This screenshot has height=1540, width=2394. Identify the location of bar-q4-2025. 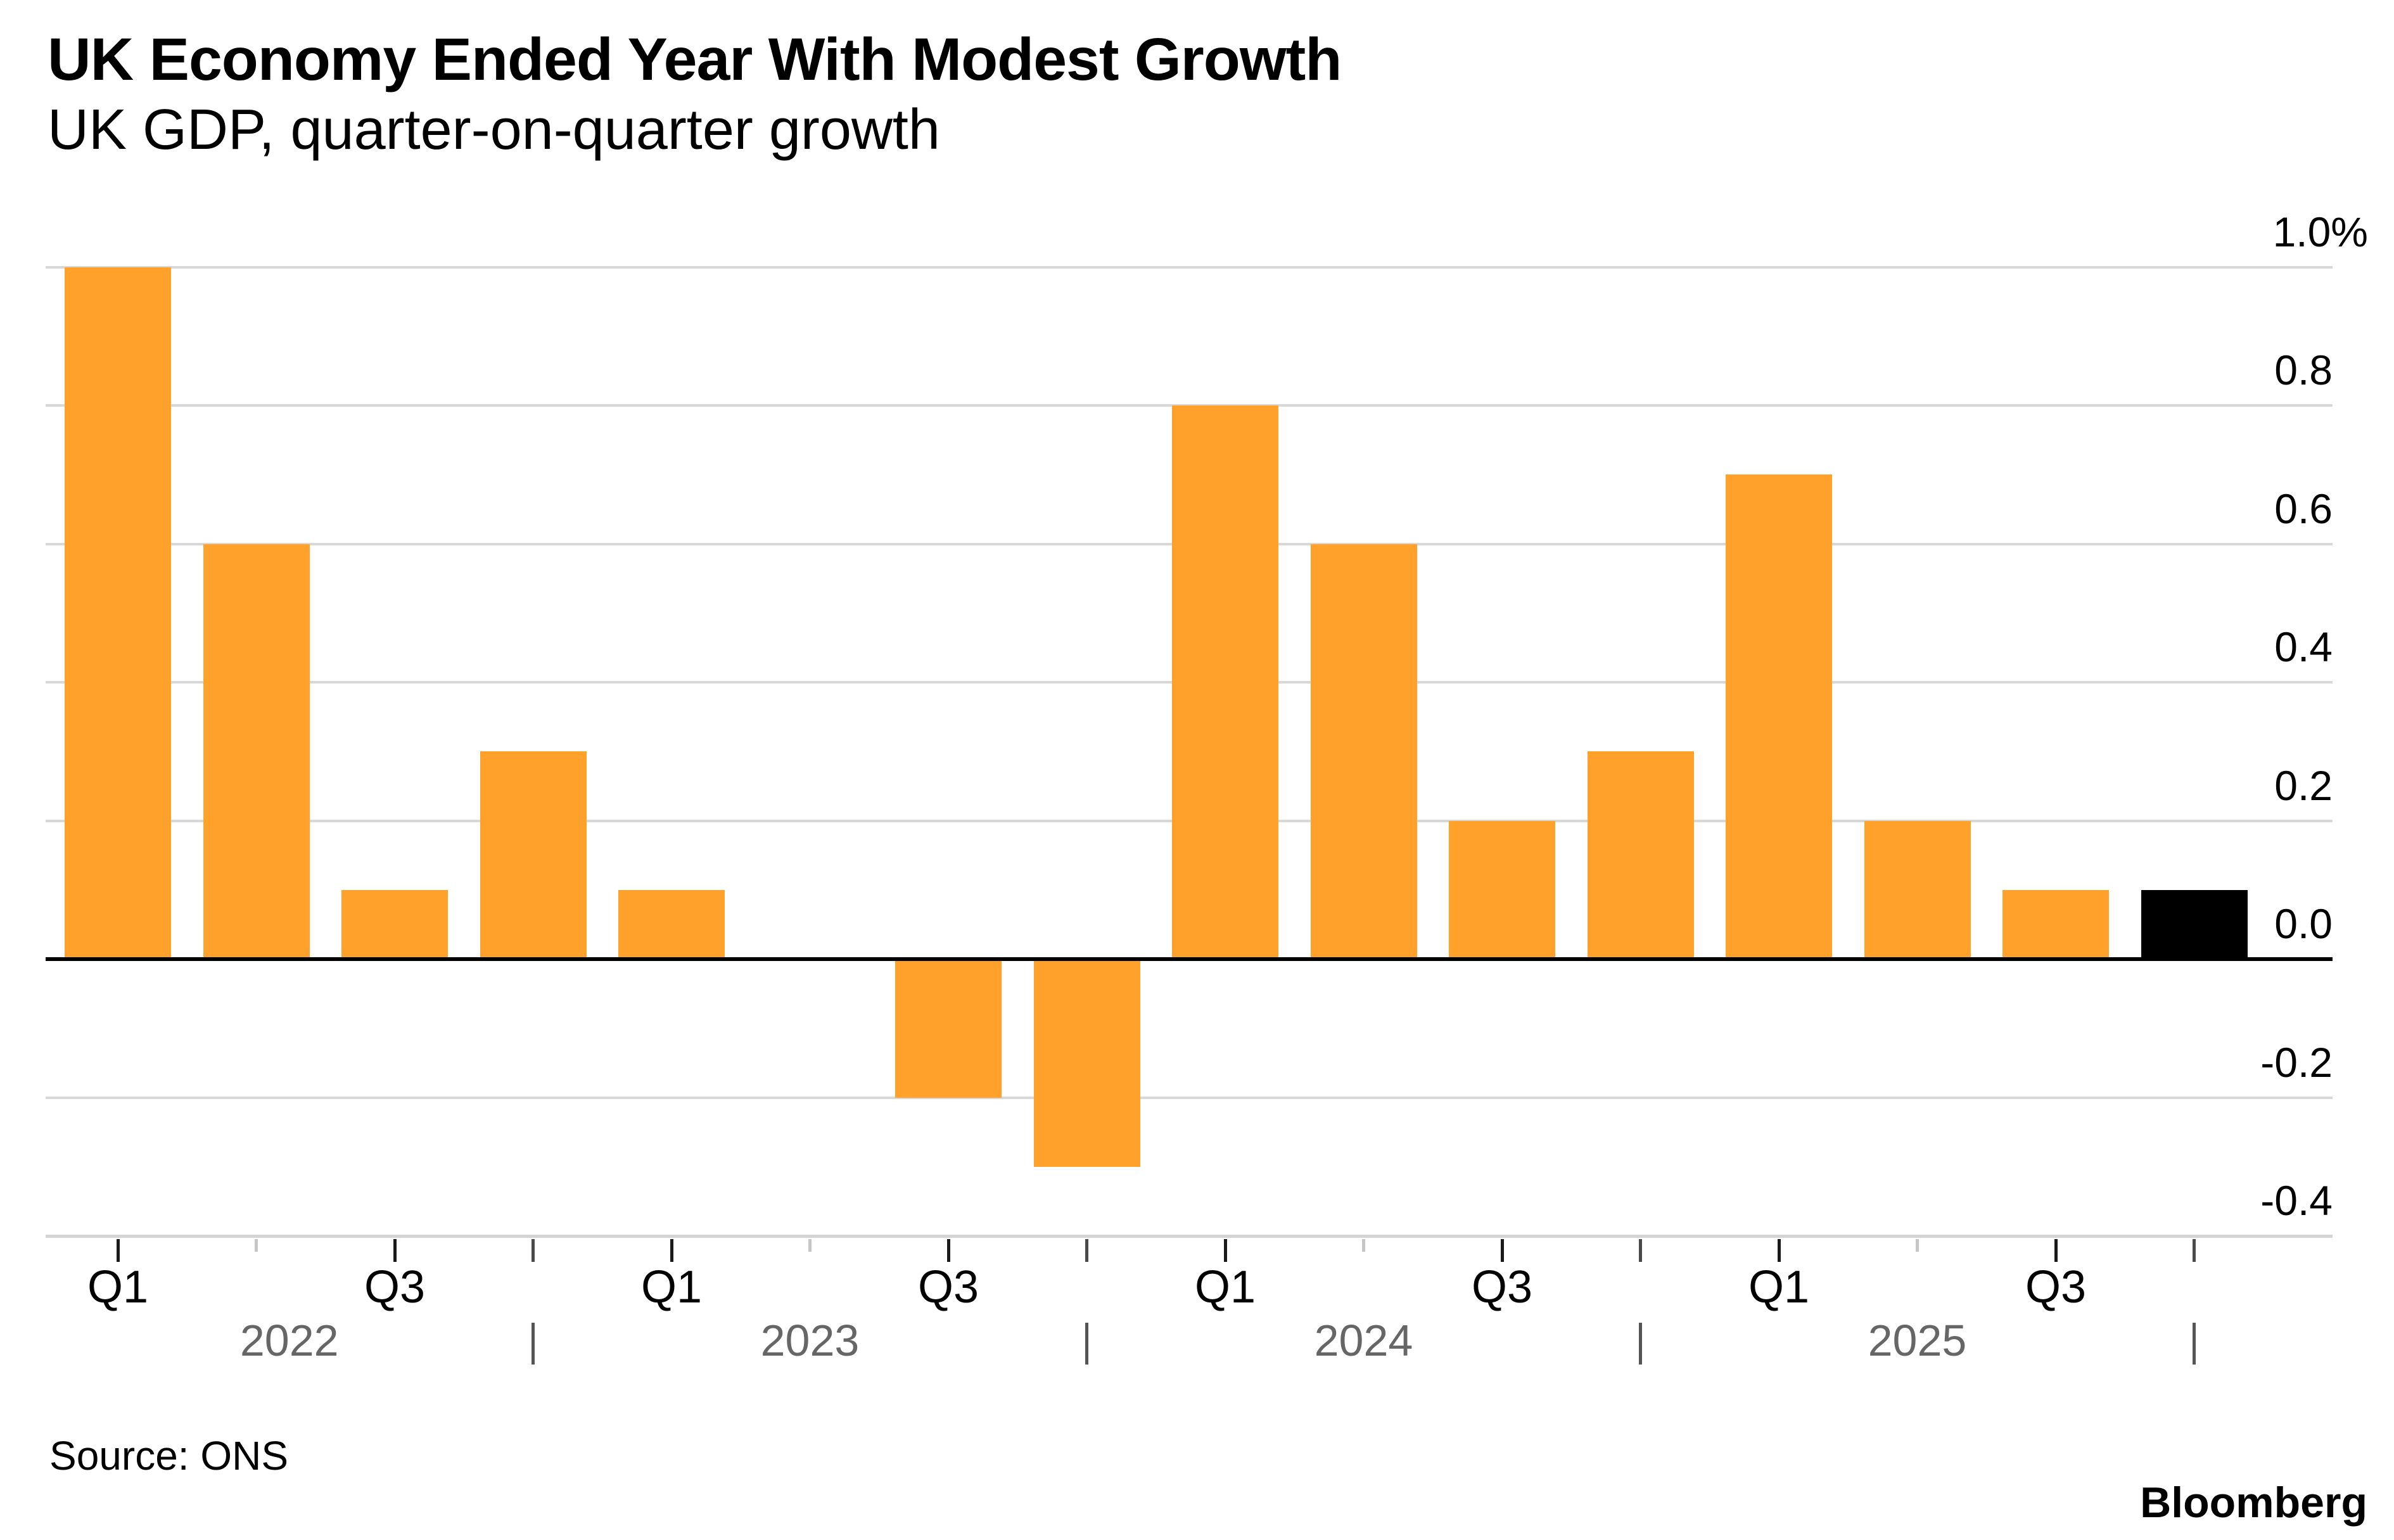
(2194, 924).